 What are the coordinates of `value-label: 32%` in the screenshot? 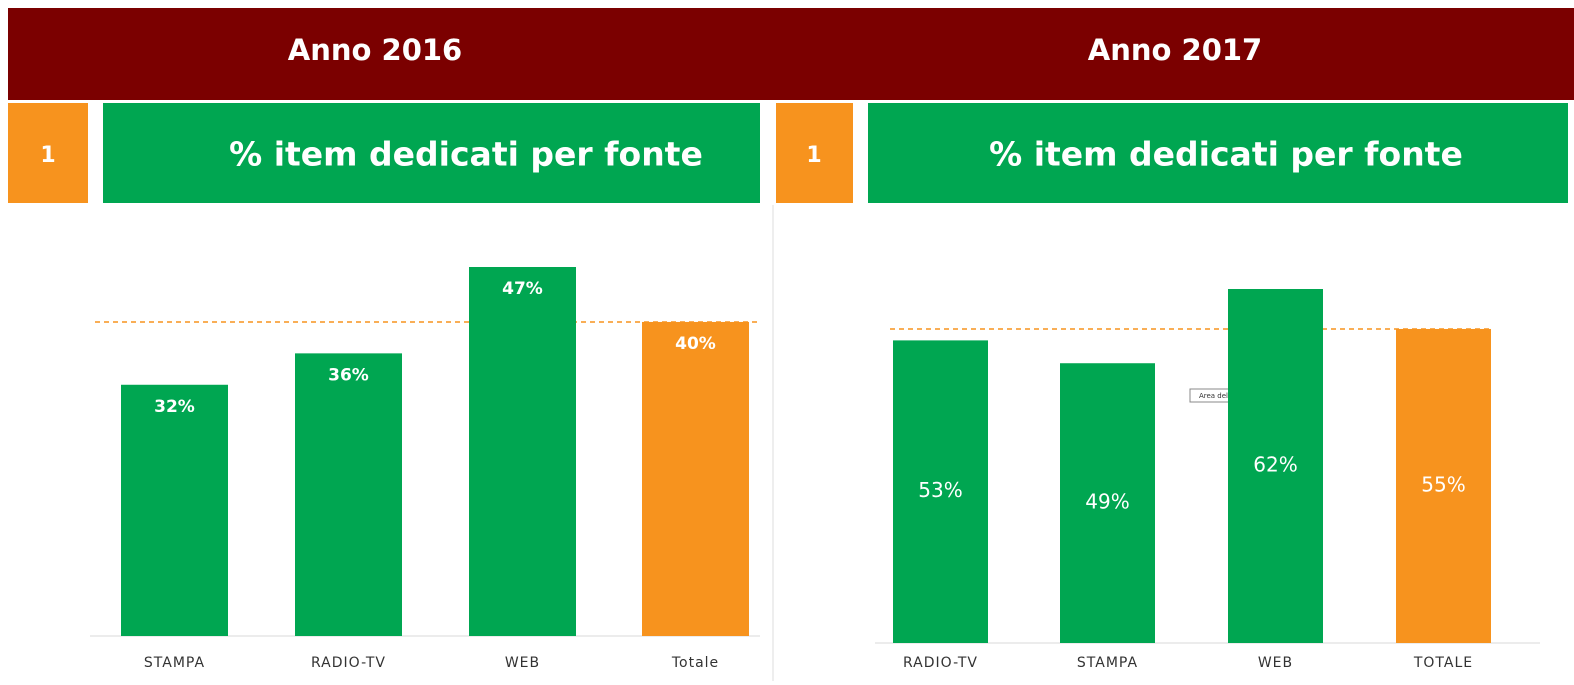 It's located at (174, 407).